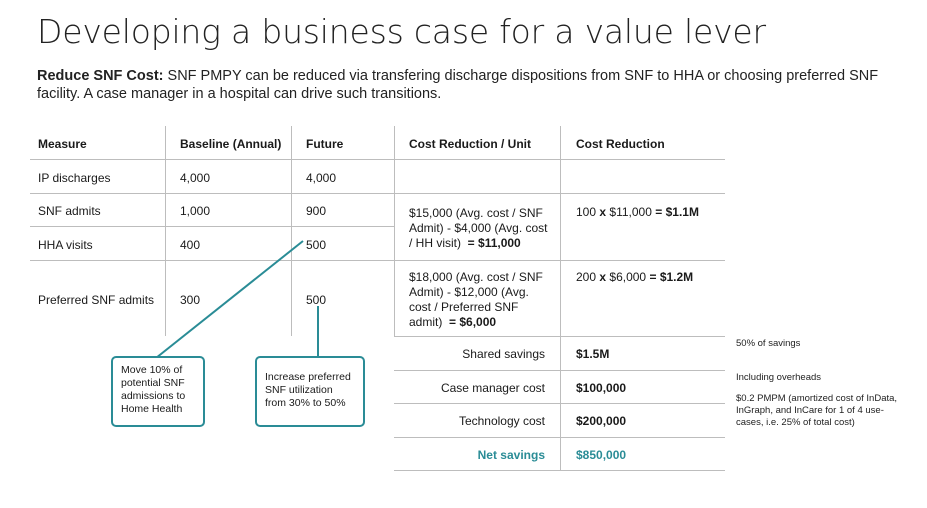 Image resolution: width=927 pixels, height=508 pixels. What do you see at coordinates (503, 354) in the screenshot?
I see `summary-label-shared-savings: Shared savings` at bounding box center [503, 354].